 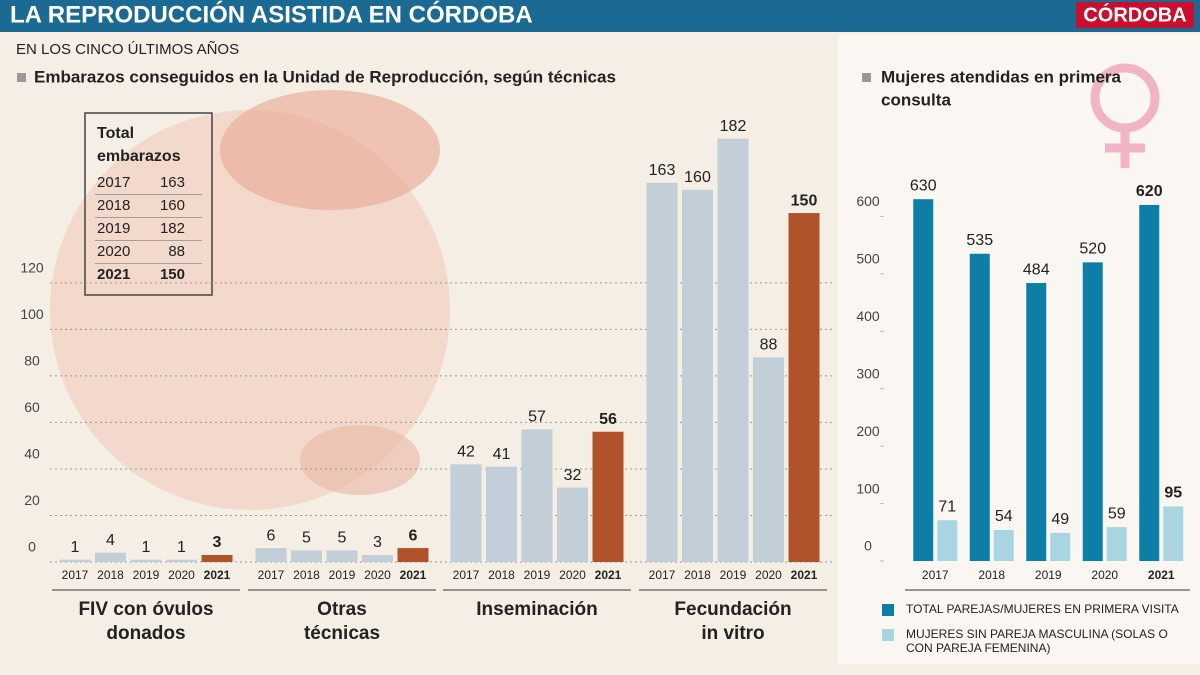 What do you see at coordinates (769, 345) in the screenshot?
I see `value-label: 88` at bounding box center [769, 345].